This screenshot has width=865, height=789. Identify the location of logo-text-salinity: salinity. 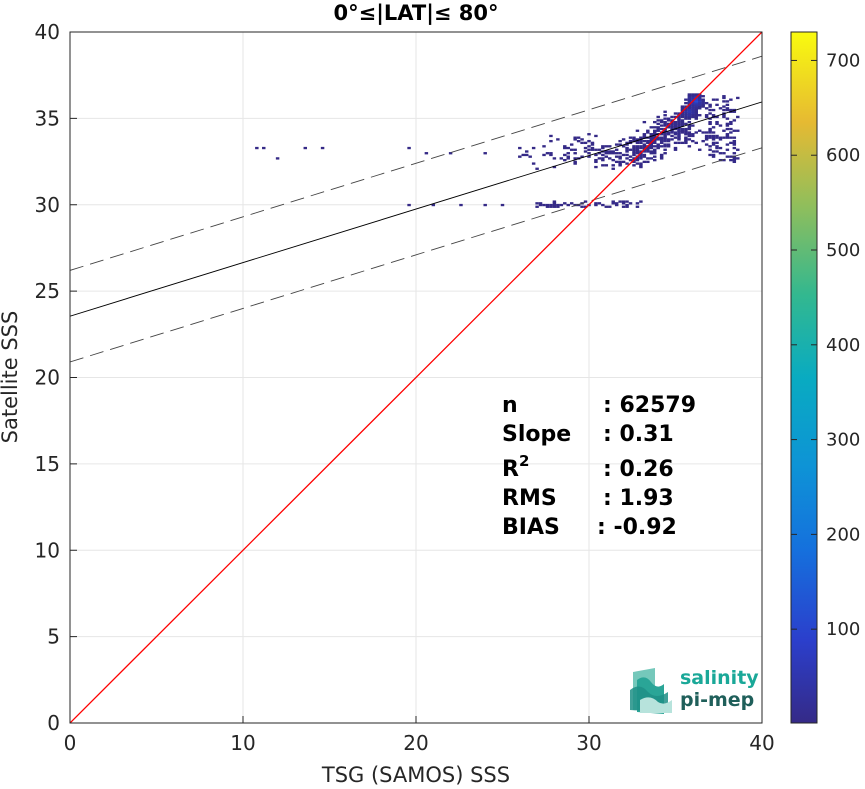
(719, 678).